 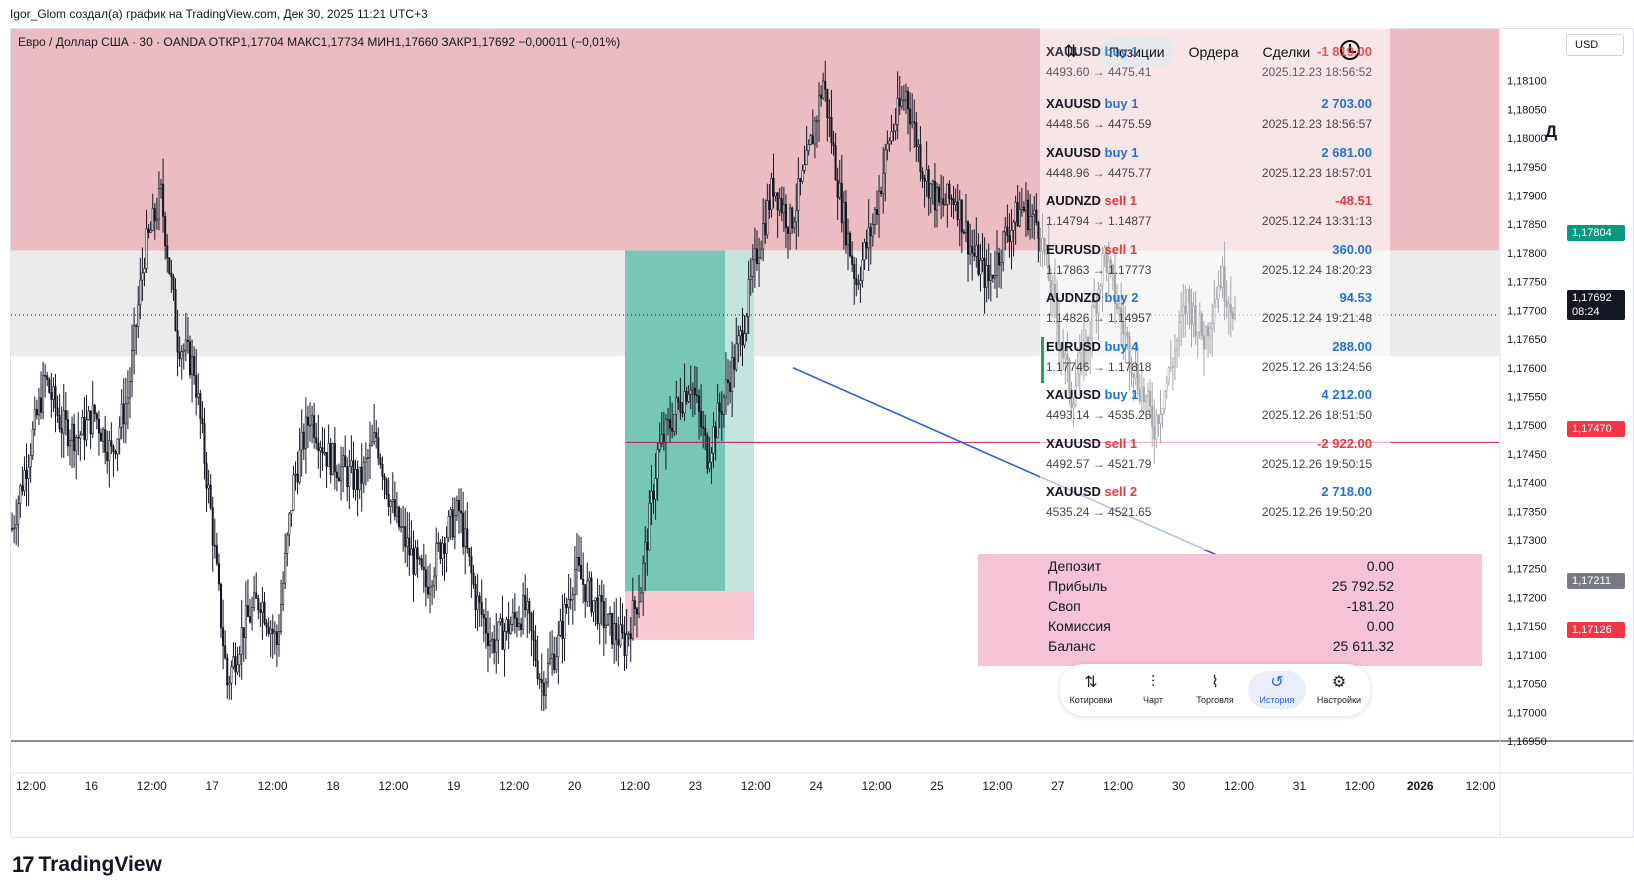 What do you see at coordinates (1527, 254) in the screenshot?
I see `y-tick-label: 1,17800` at bounding box center [1527, 254].